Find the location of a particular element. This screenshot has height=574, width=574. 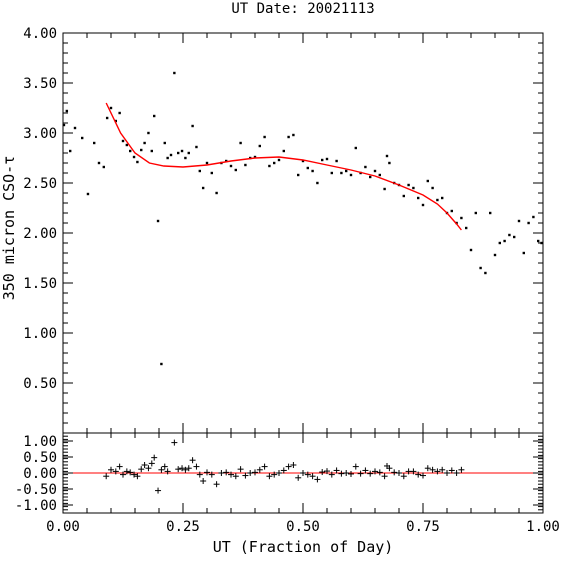

main-y-tick-label: 2.00 is located at coordinates (40, 234).